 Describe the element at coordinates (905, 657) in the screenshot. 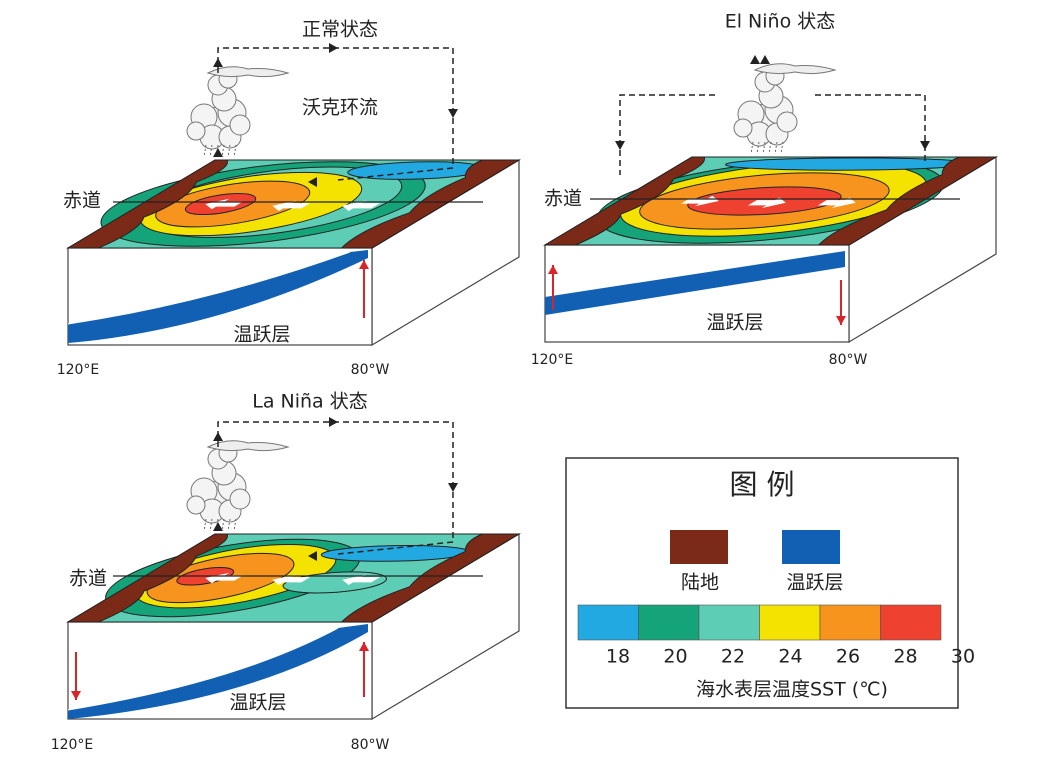

I see `sst-tick-label: 28` at that location.